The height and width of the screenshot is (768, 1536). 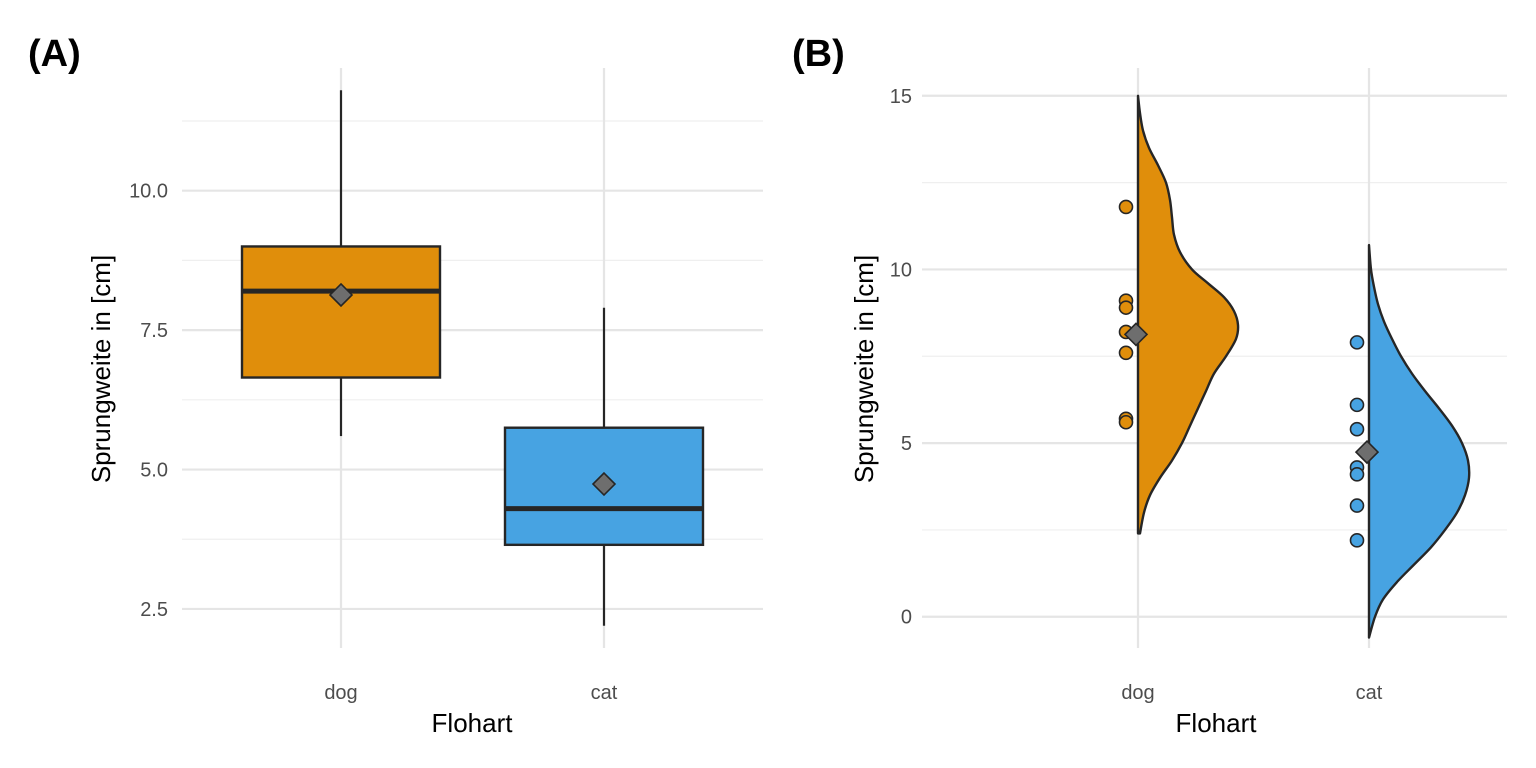 What do you see at coordinates (101, 369) in the screenshot?
I see `panel-a-y-axis-title: Sprungweite in [cm]` at bounding box center [101, 369].